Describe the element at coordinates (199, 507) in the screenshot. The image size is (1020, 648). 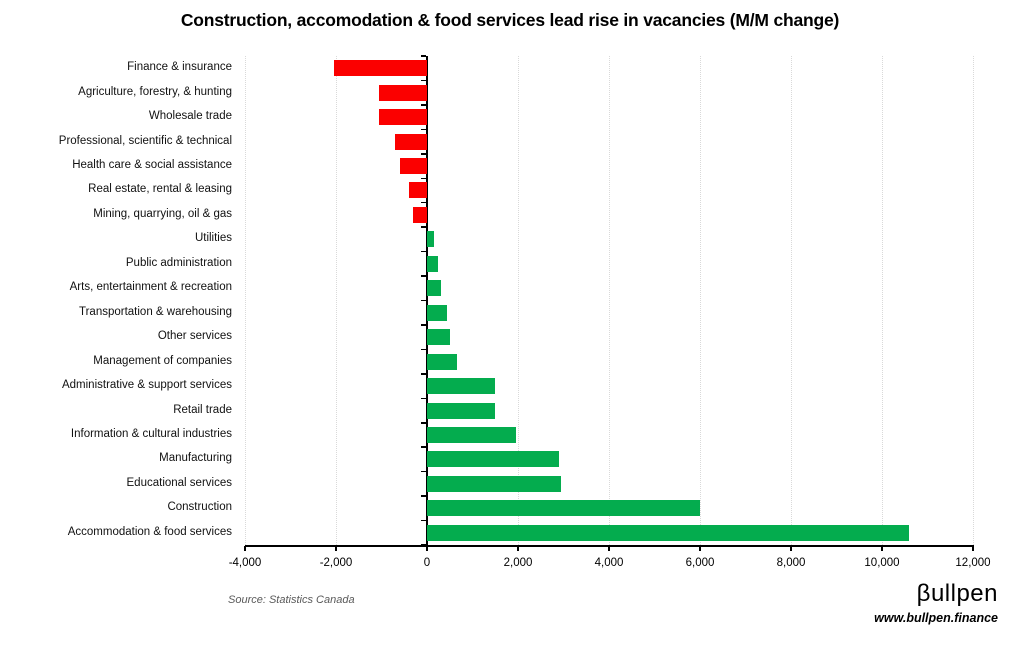
I see `category-label: Construction` at that location.